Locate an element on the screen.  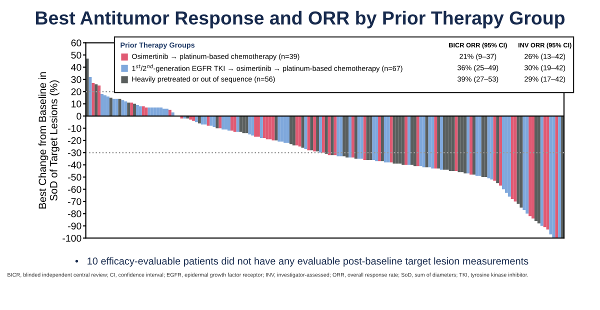
y-tick-label: -70 is located at coordinates (75, 202).